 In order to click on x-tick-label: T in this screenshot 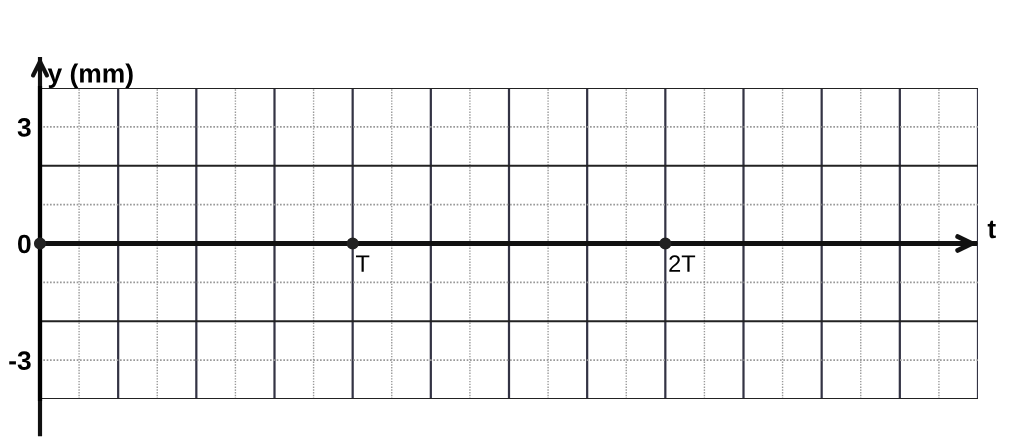, I will do `click(362, 263)`.